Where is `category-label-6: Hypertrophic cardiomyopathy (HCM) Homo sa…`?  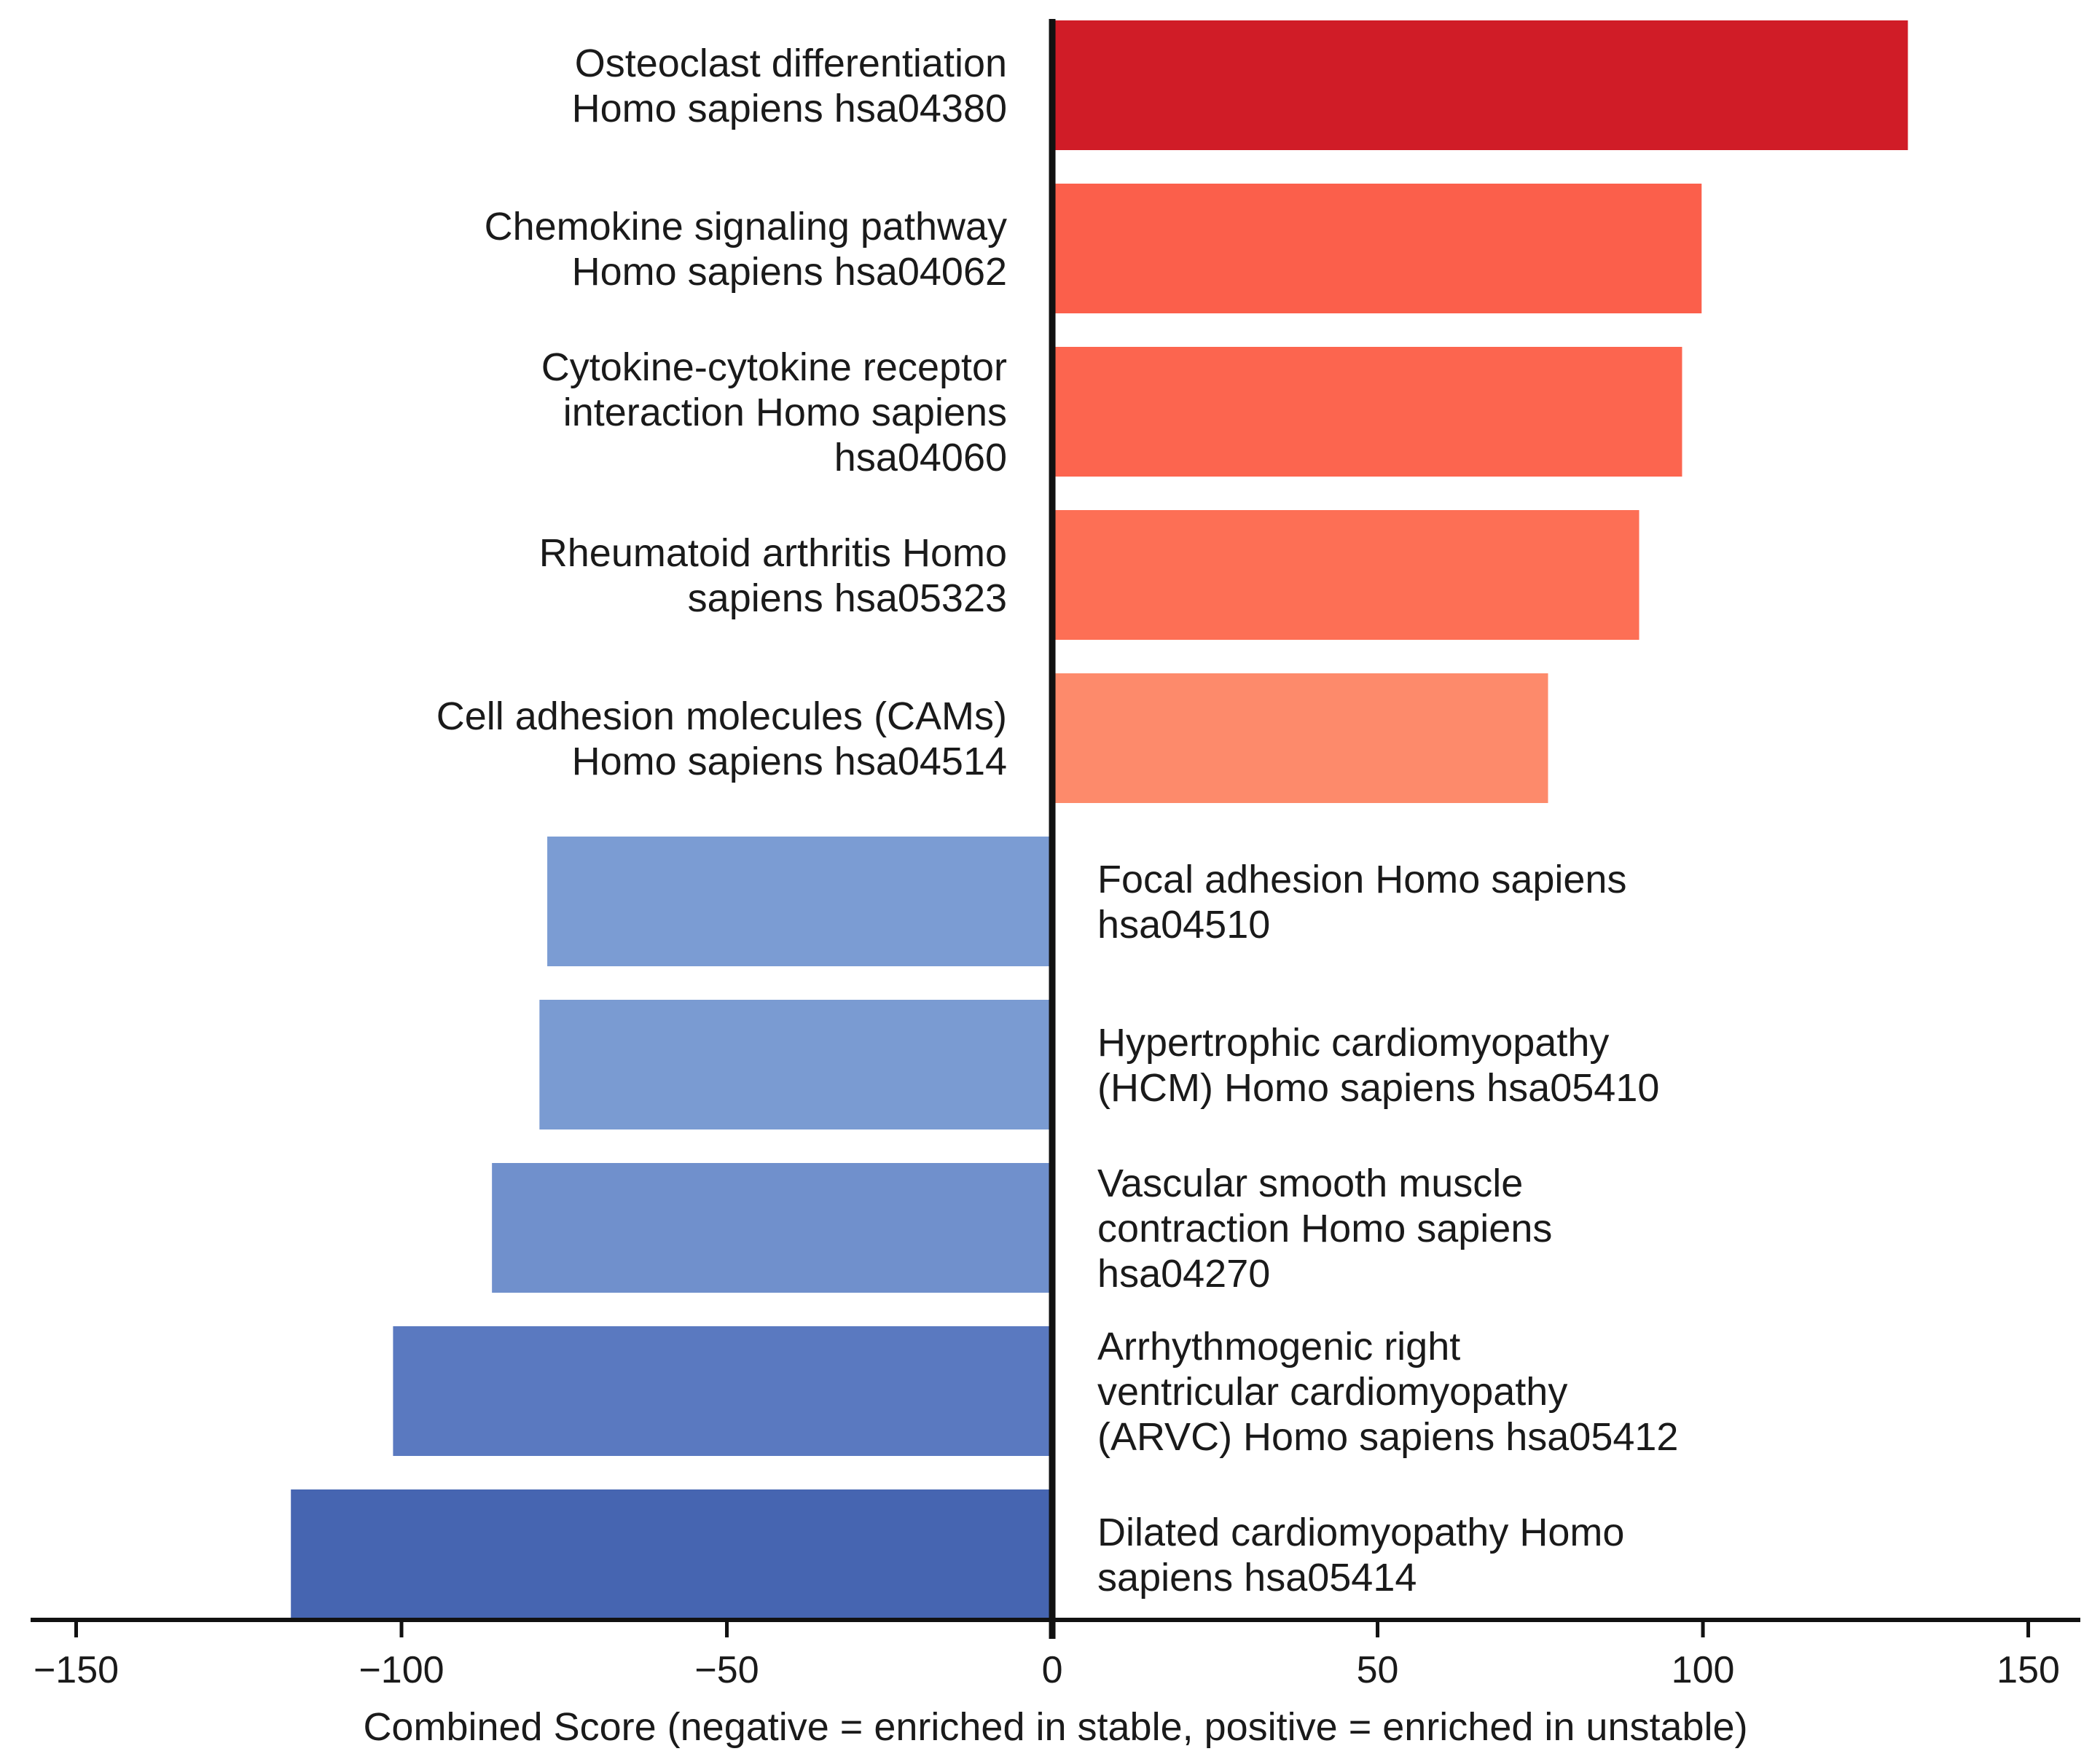
category-label-6: Hypertrophic cardiomyopathy (HCM) Homo sa… is located at coordinates (1378, 1065).